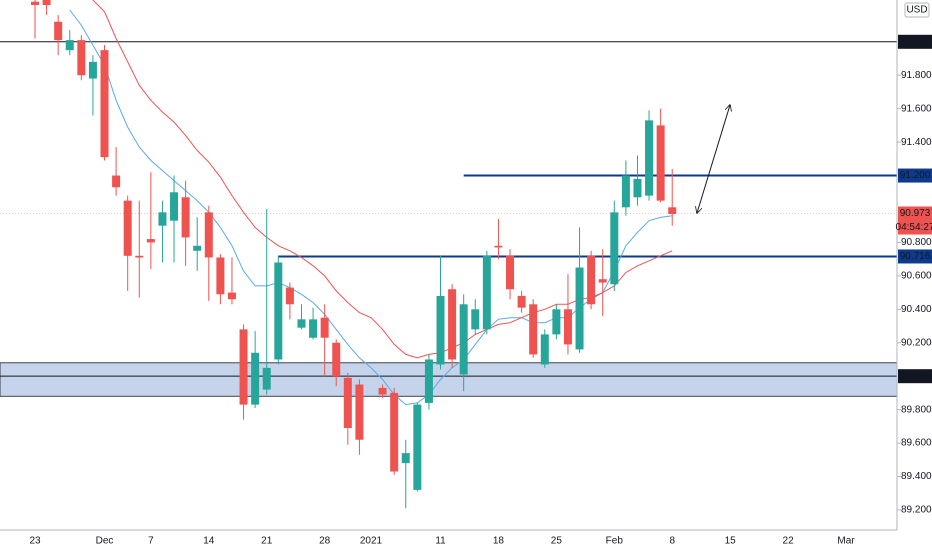 Image resolution: width=932 pixels, height=550 pixels. Describe the element at coordinates (789, 541) in the screenshot. I see `x-tick-label: 22` at that location.